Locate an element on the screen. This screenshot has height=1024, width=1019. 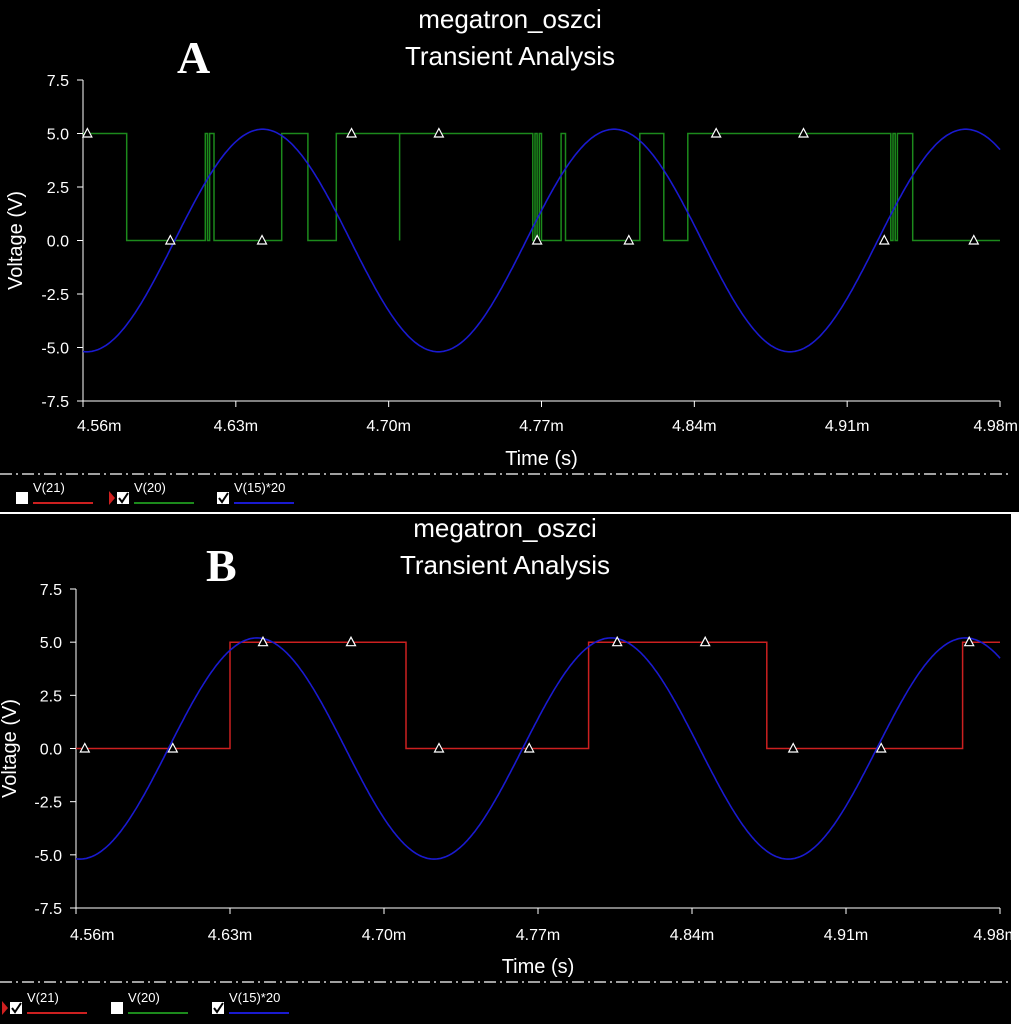
panel-separator is located at coordinates (509, 513).